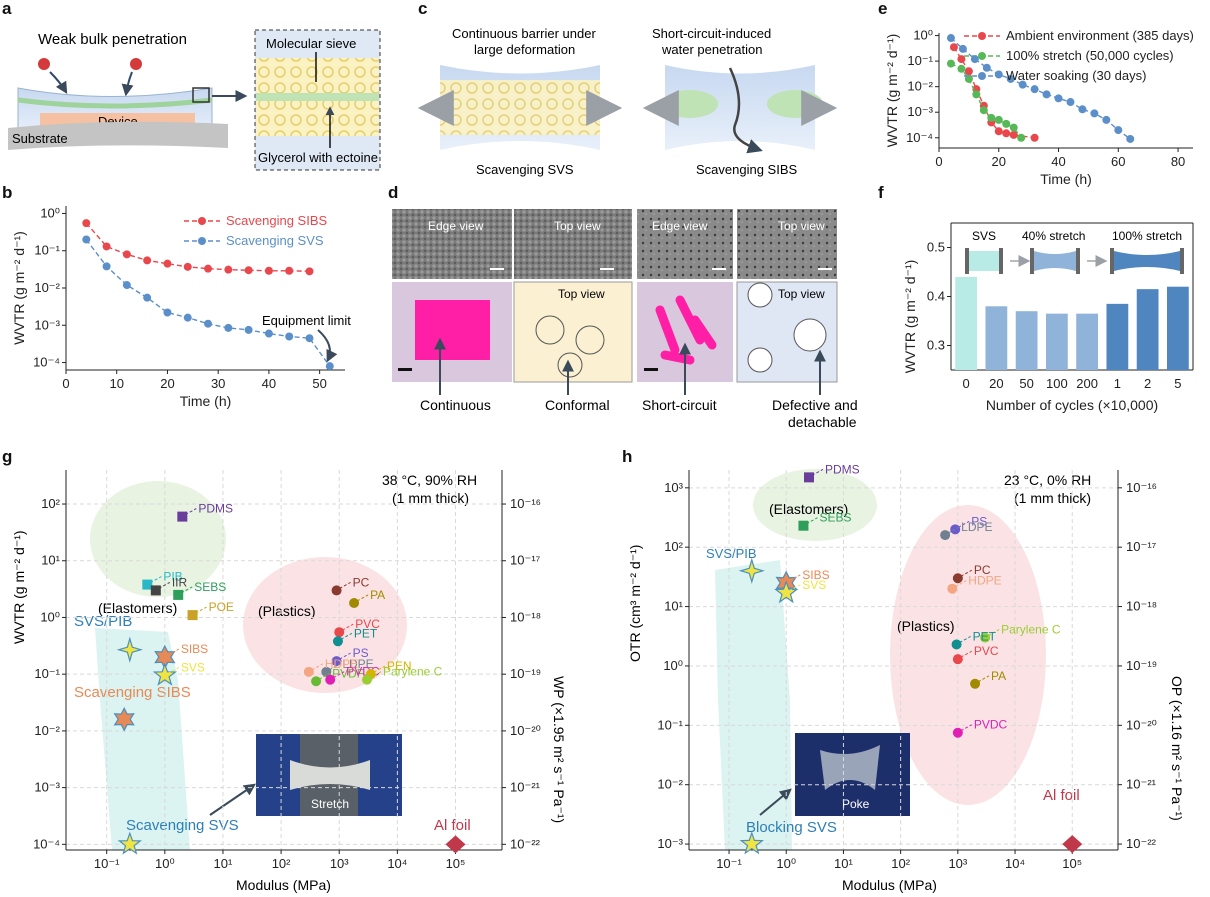 The height and width of the screenshot is (897, 1210). I want to click on h-point-sebs-leader, so click(812, 521).